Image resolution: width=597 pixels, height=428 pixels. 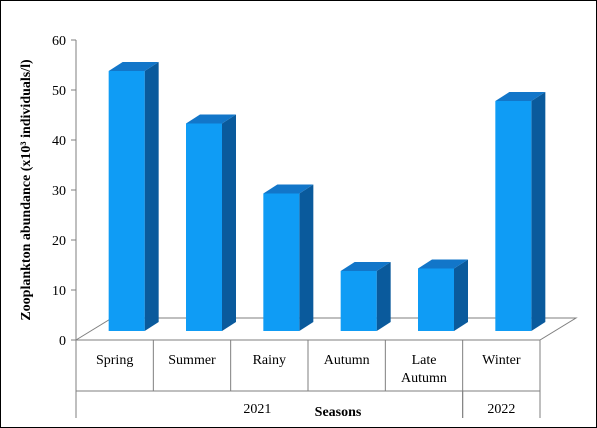 What do you see at coordinates (59, 191) in the screenshot?
I see `y-tick-label: 30` at bounding box center [59, 191].